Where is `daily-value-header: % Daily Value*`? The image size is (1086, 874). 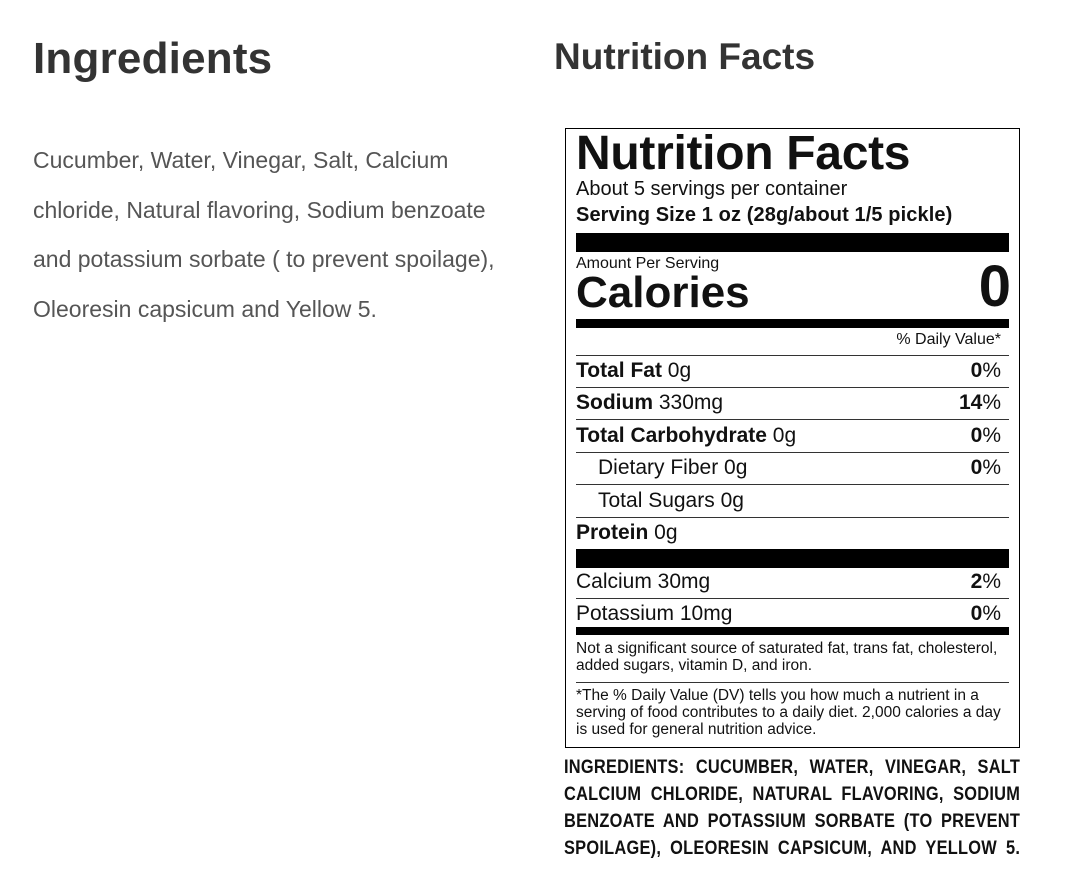
daily-value-header: % Daily Value* is located at coordinates (948, 339).